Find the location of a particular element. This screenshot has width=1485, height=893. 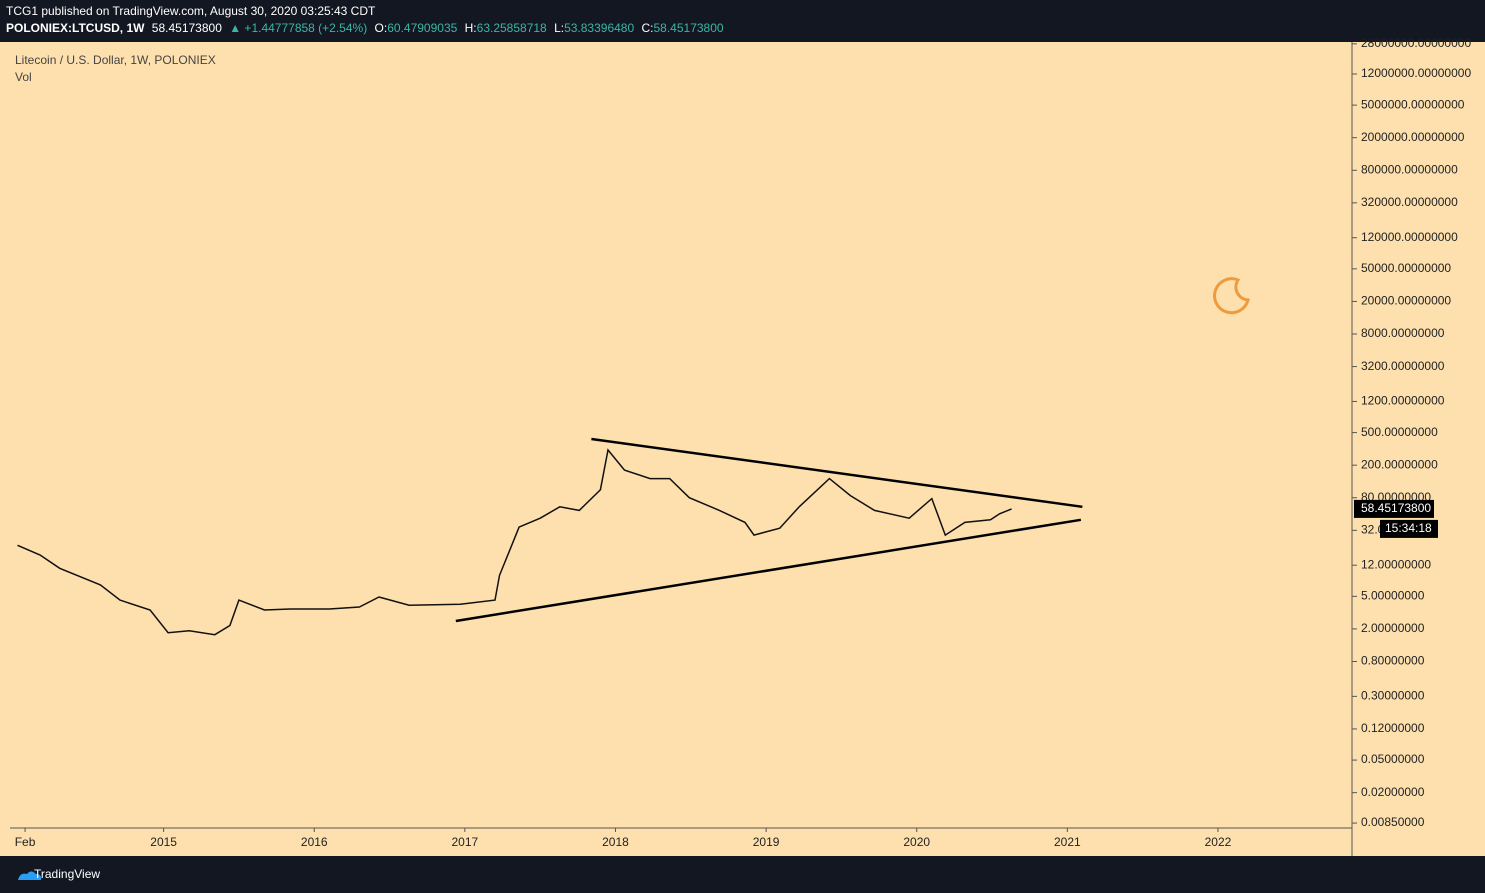

last-price-box is located at coordinates (1394, 508).